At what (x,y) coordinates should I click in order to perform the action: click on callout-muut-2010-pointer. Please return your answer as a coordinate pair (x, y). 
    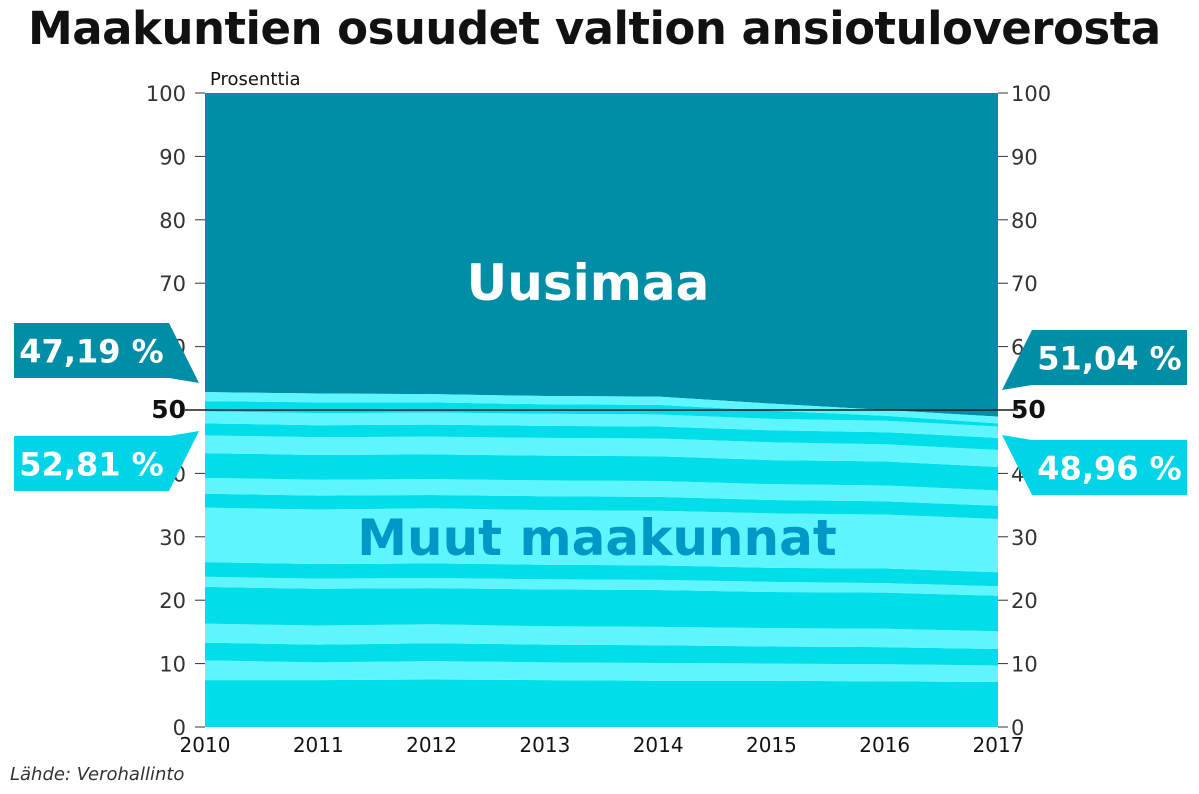
    Looking at the image, I should click on (184, 461).